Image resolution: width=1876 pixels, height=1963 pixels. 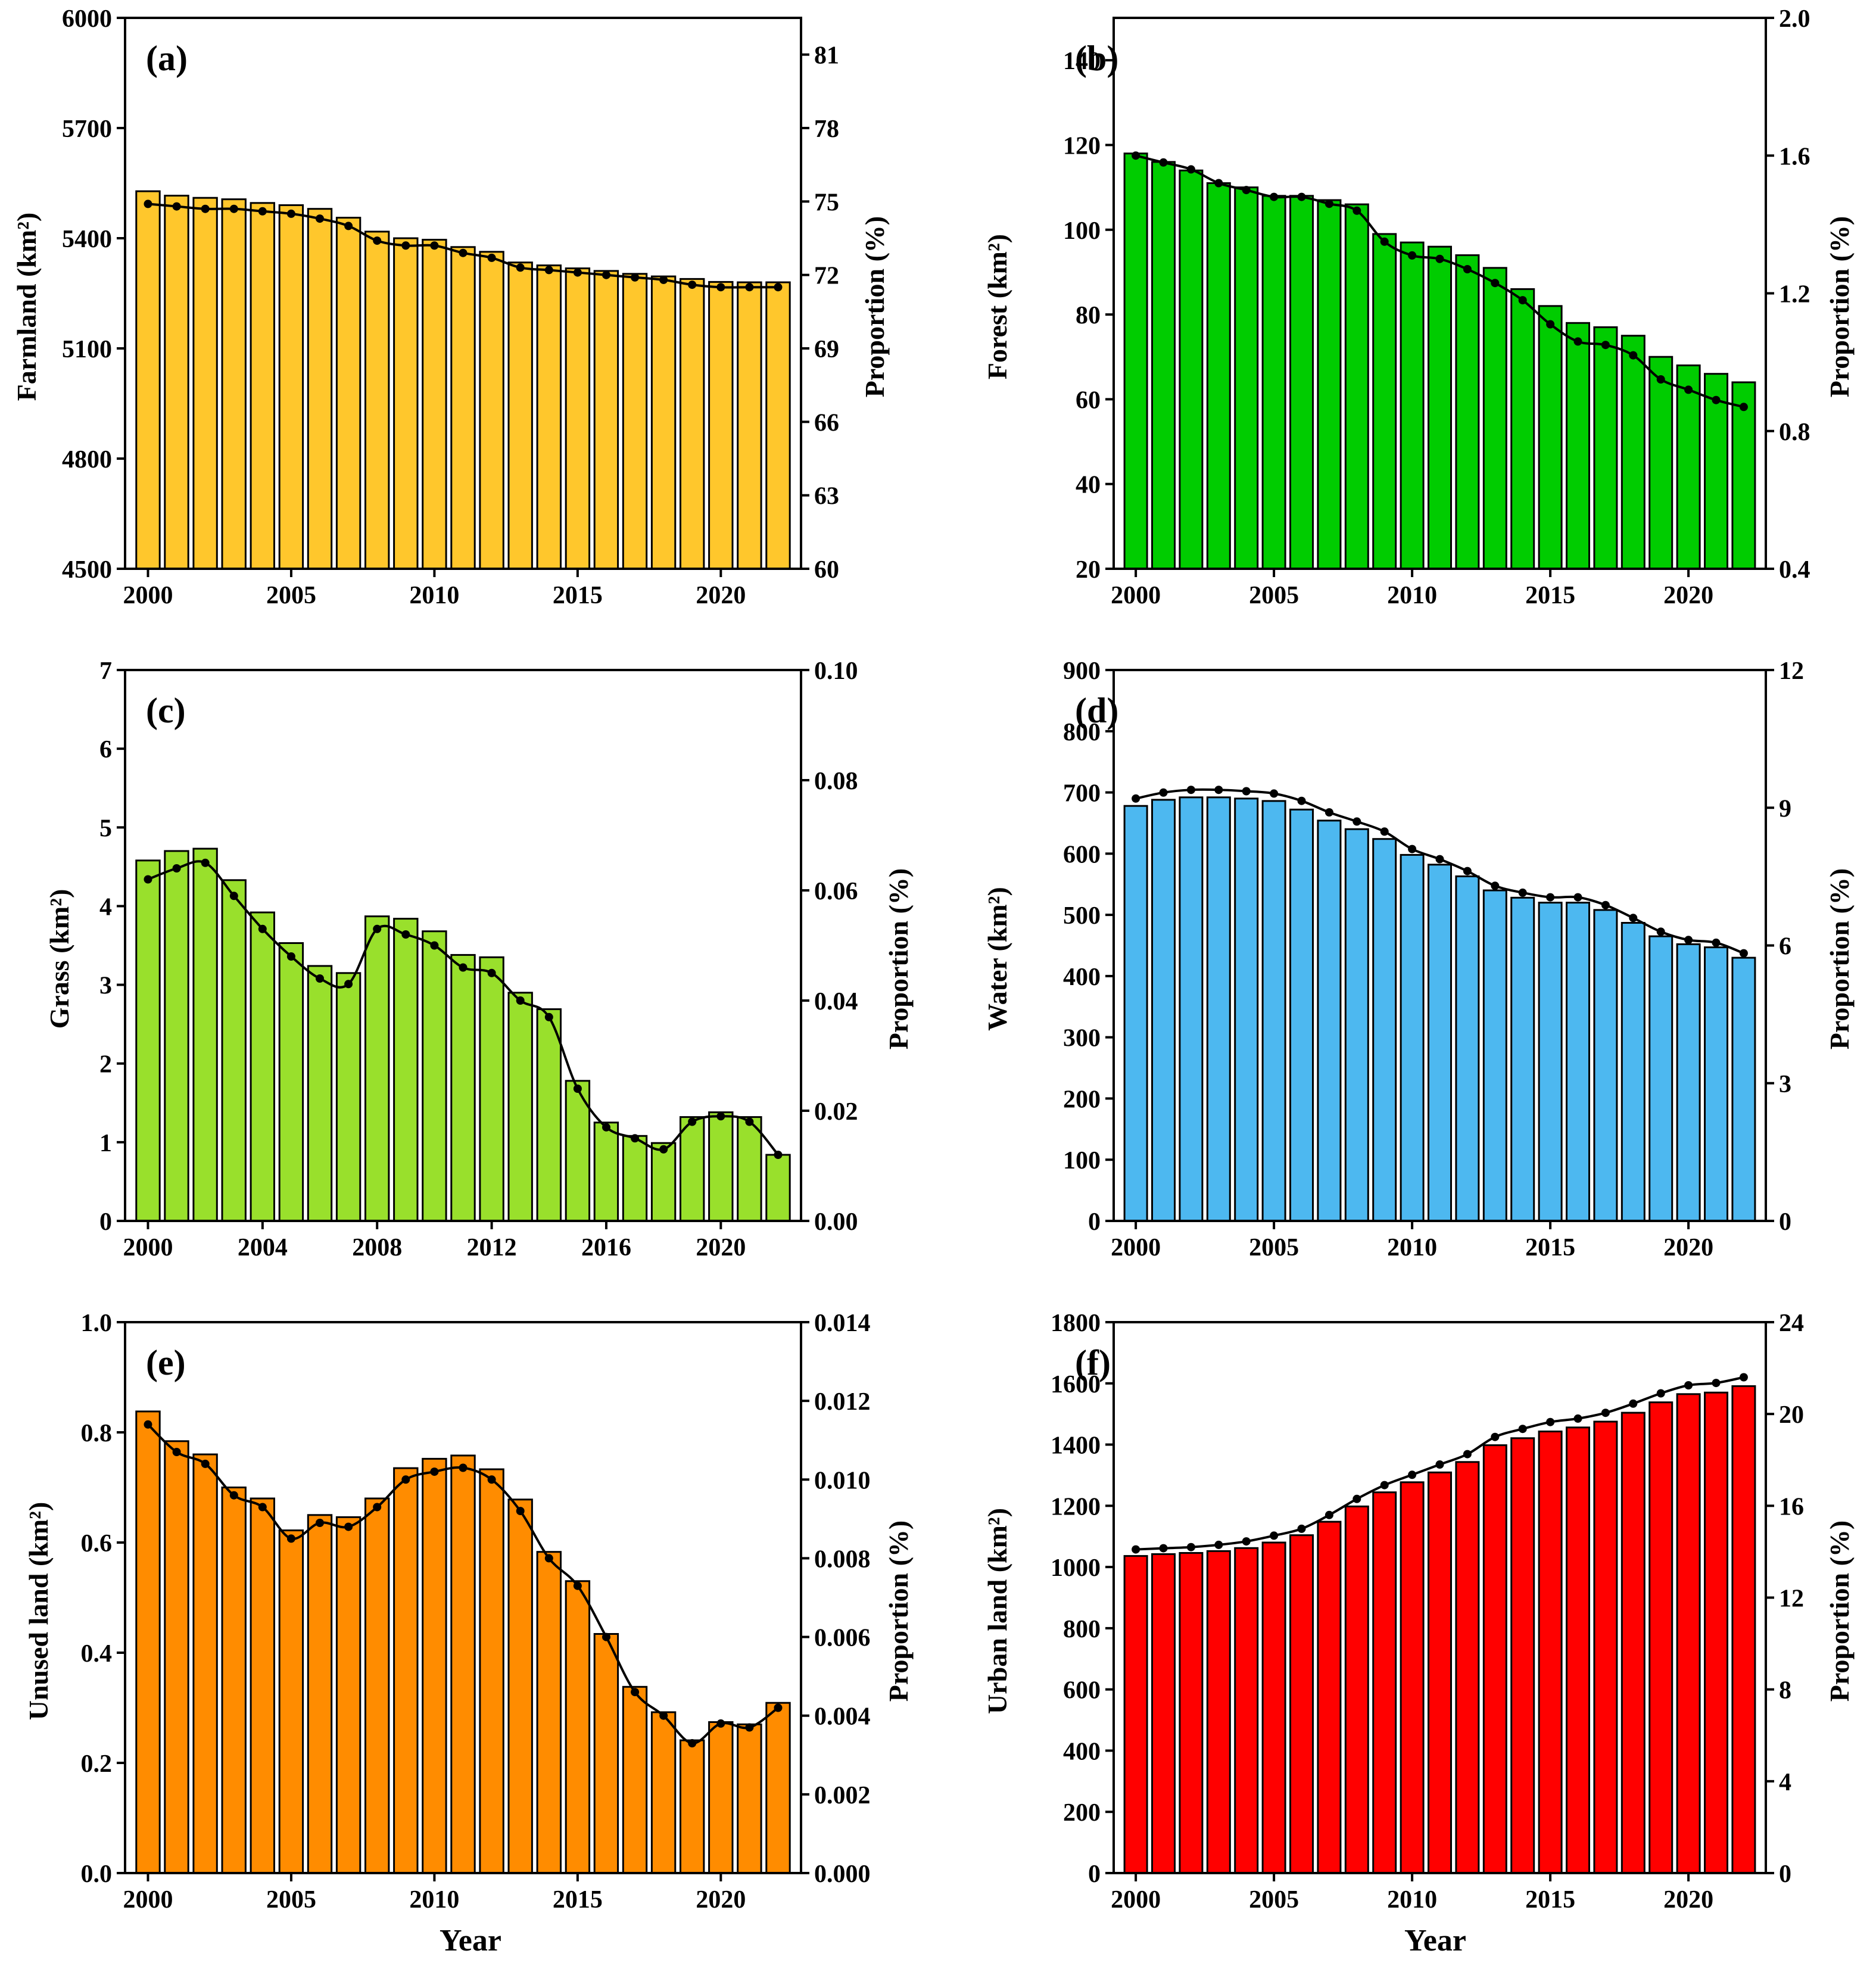 I want to click on y2-tick-label: 72, so click(x=826, y=276).